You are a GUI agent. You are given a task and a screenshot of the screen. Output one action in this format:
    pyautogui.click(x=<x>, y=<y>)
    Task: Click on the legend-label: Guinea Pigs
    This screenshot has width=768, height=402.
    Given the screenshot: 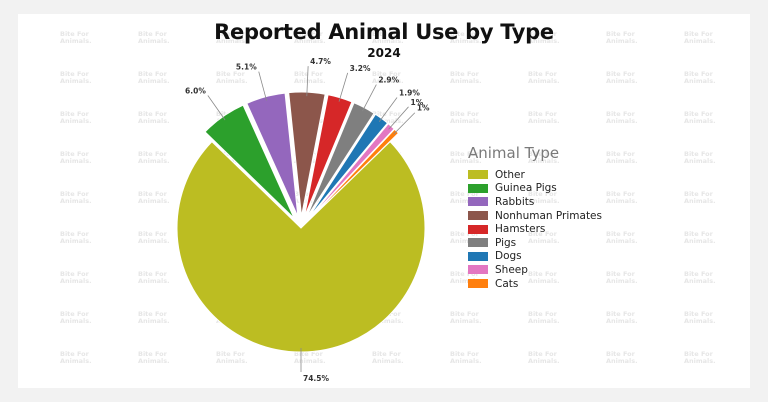 What is the action you would take?
    pyautogui.click(x=526, y=188)
    